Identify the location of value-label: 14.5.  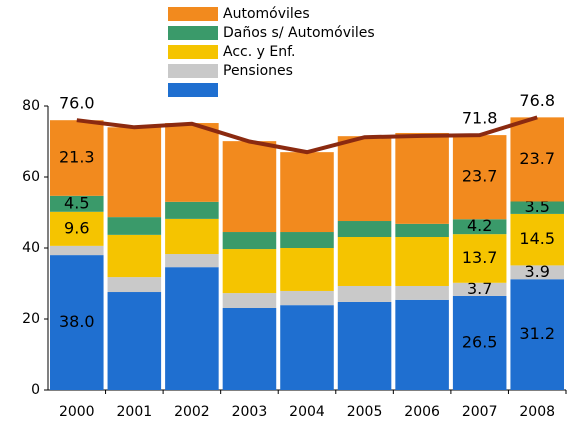
(537, 238).